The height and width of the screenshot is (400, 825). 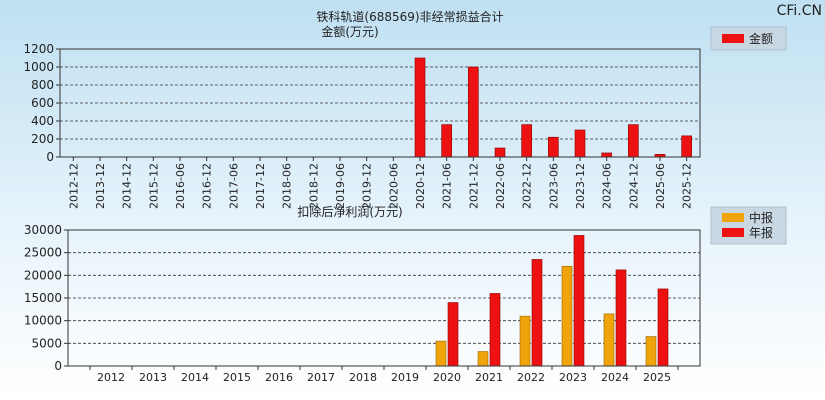 What do you see at coordinates (799, 11) in the screenshot?
I see `watermark: CFi.CN` at bounding box center [799, 11].